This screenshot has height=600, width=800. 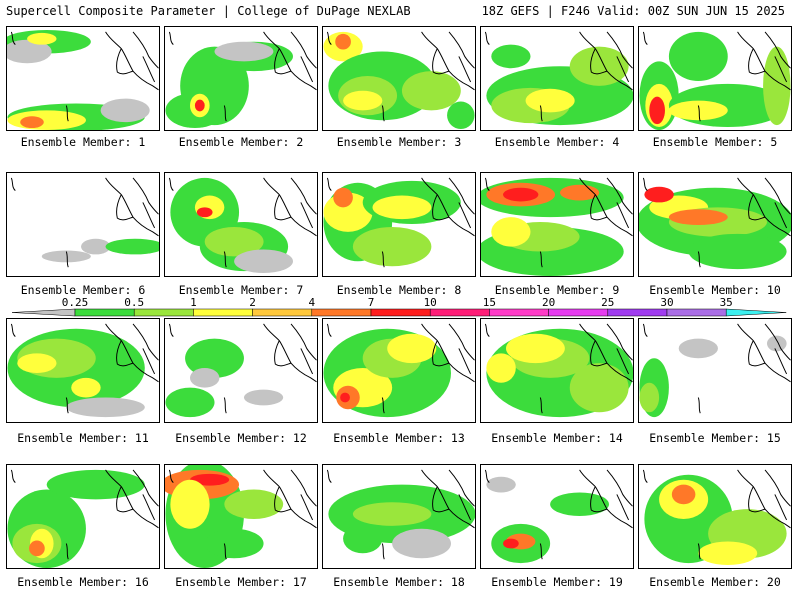 What do you see at coordinates (557, 142) in the screenshot?
I see `ensemble-member-label: Ensemble Member: 4` at bounding box center [557, 142].